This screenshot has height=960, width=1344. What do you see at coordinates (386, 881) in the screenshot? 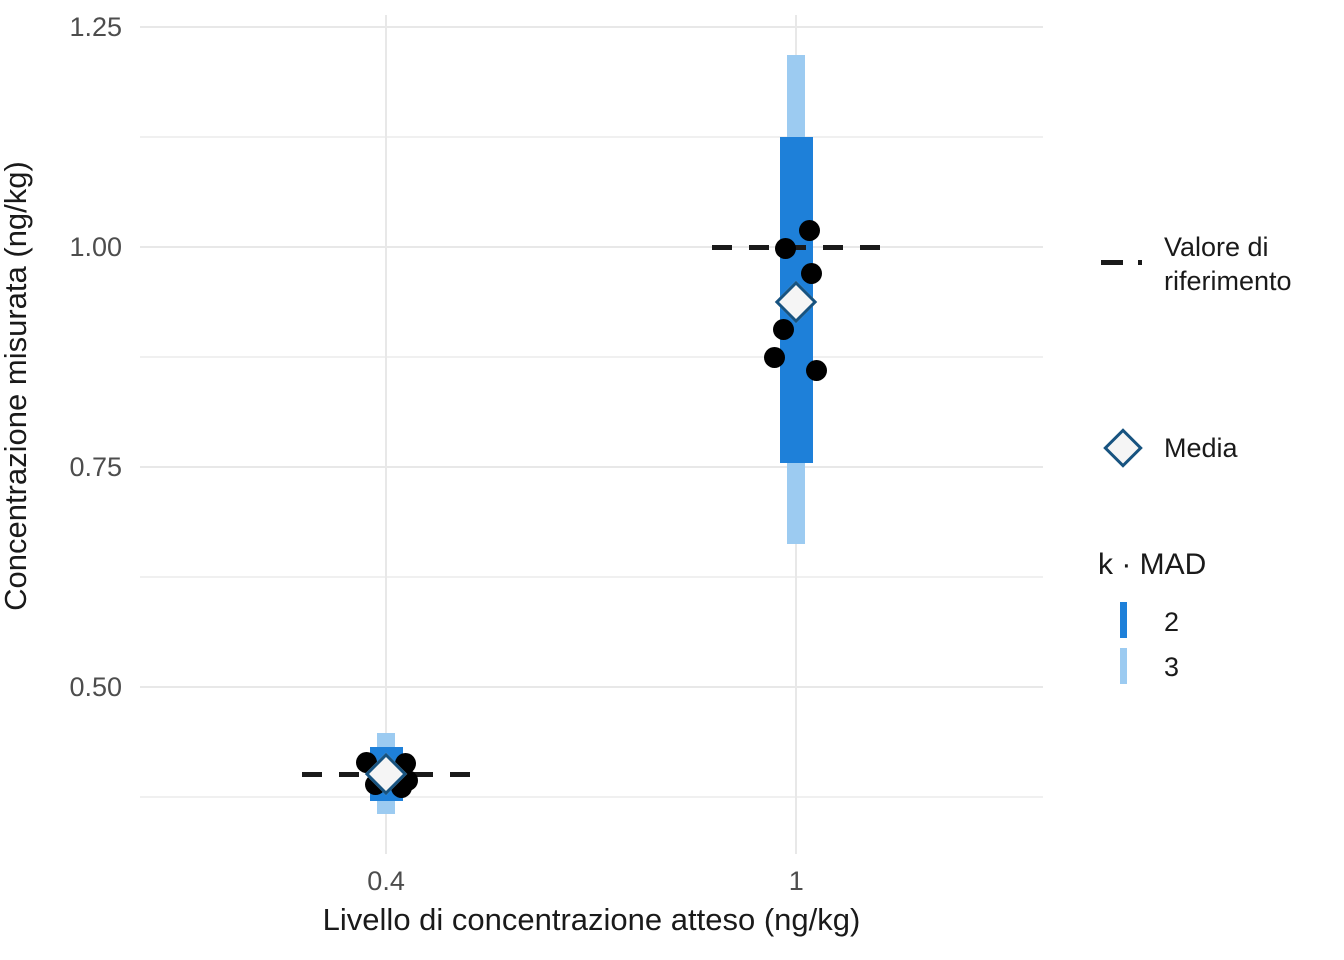
I see `x-tick-label: 0.4` at bounding box center [386, 881].